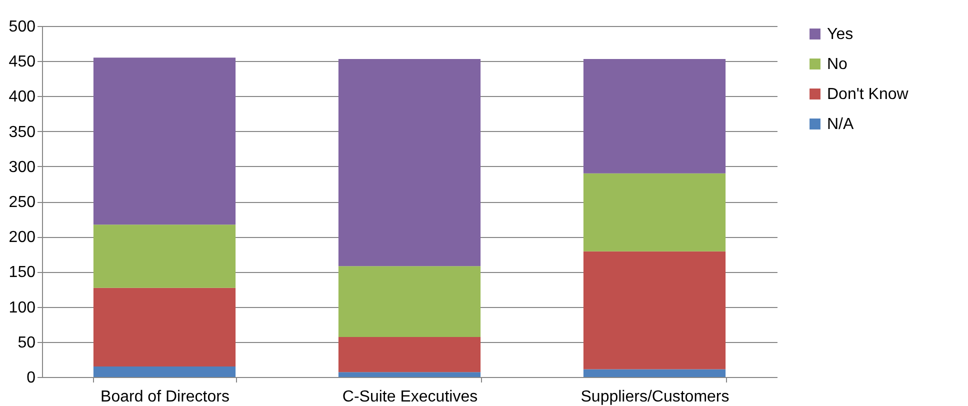  What do you see at coordinates (22, 132) in the screenshot?
I see `y-tick-label: 350` at bounding box center [22, 132].